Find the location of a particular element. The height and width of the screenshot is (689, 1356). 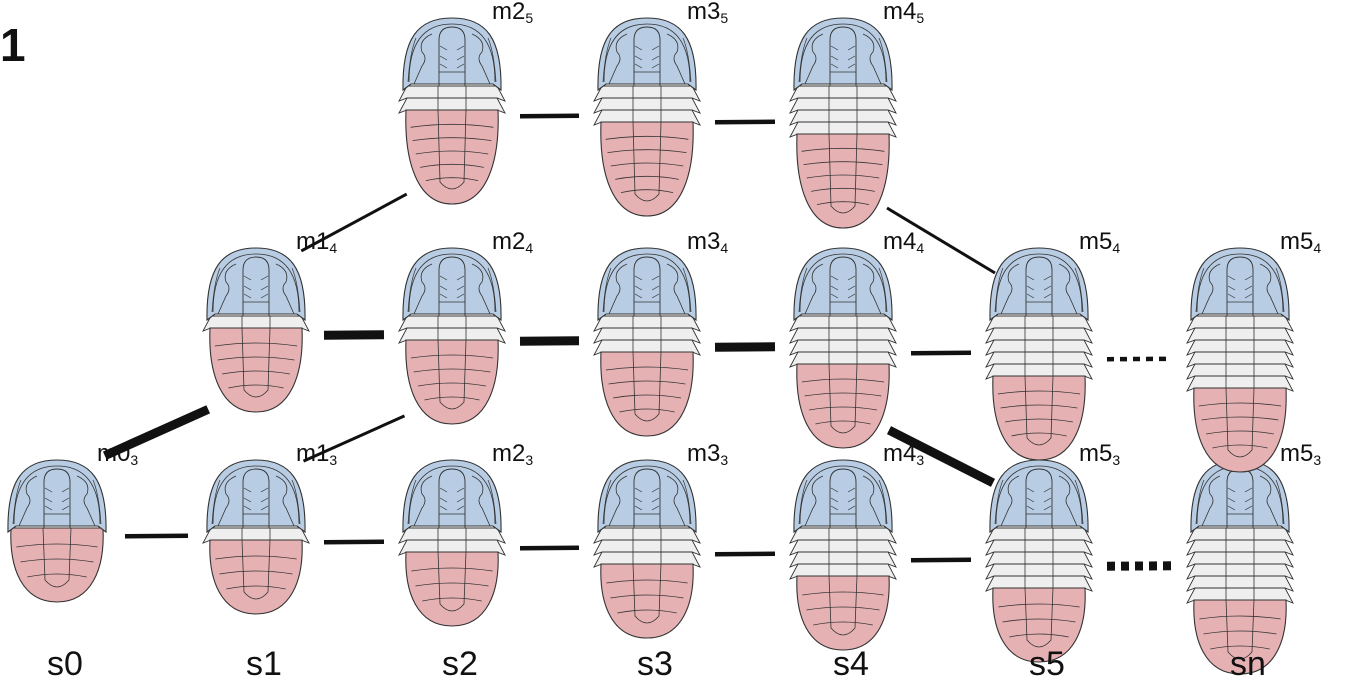

specimen-label-m3_4: m34 is located at coordinates (707, 242).